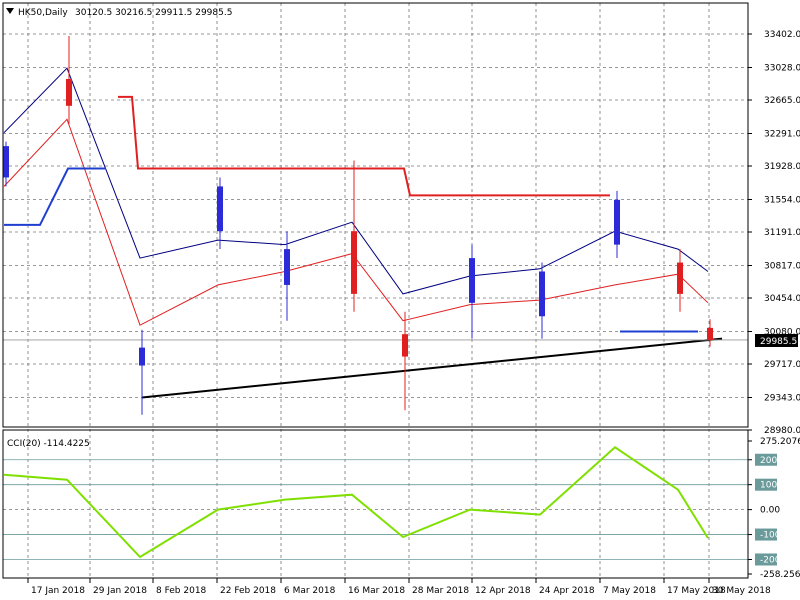 Image resolution: width=800 pixels, height=600 pixels. Describe the element at coordinates (782, 431) in the screenshot. I see `price-axis-label: 28980.0` at that location.